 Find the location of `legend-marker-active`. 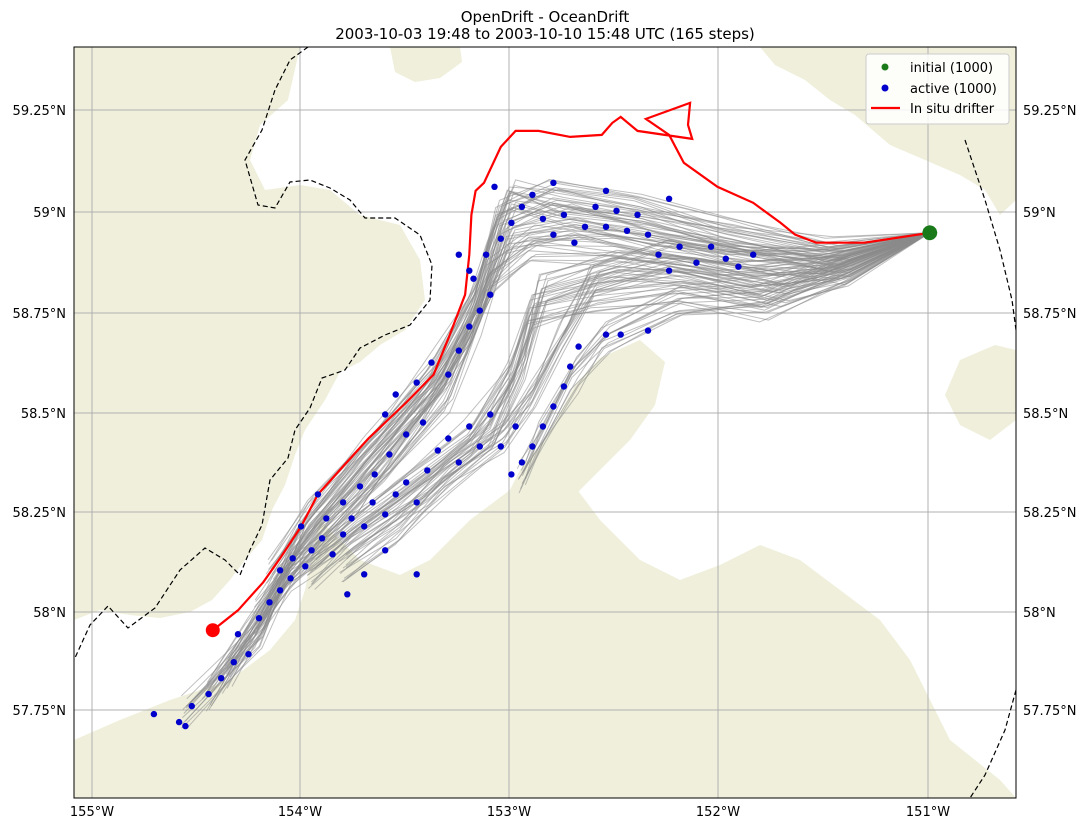

legend-marker-active is located at coordinates (885, 88).